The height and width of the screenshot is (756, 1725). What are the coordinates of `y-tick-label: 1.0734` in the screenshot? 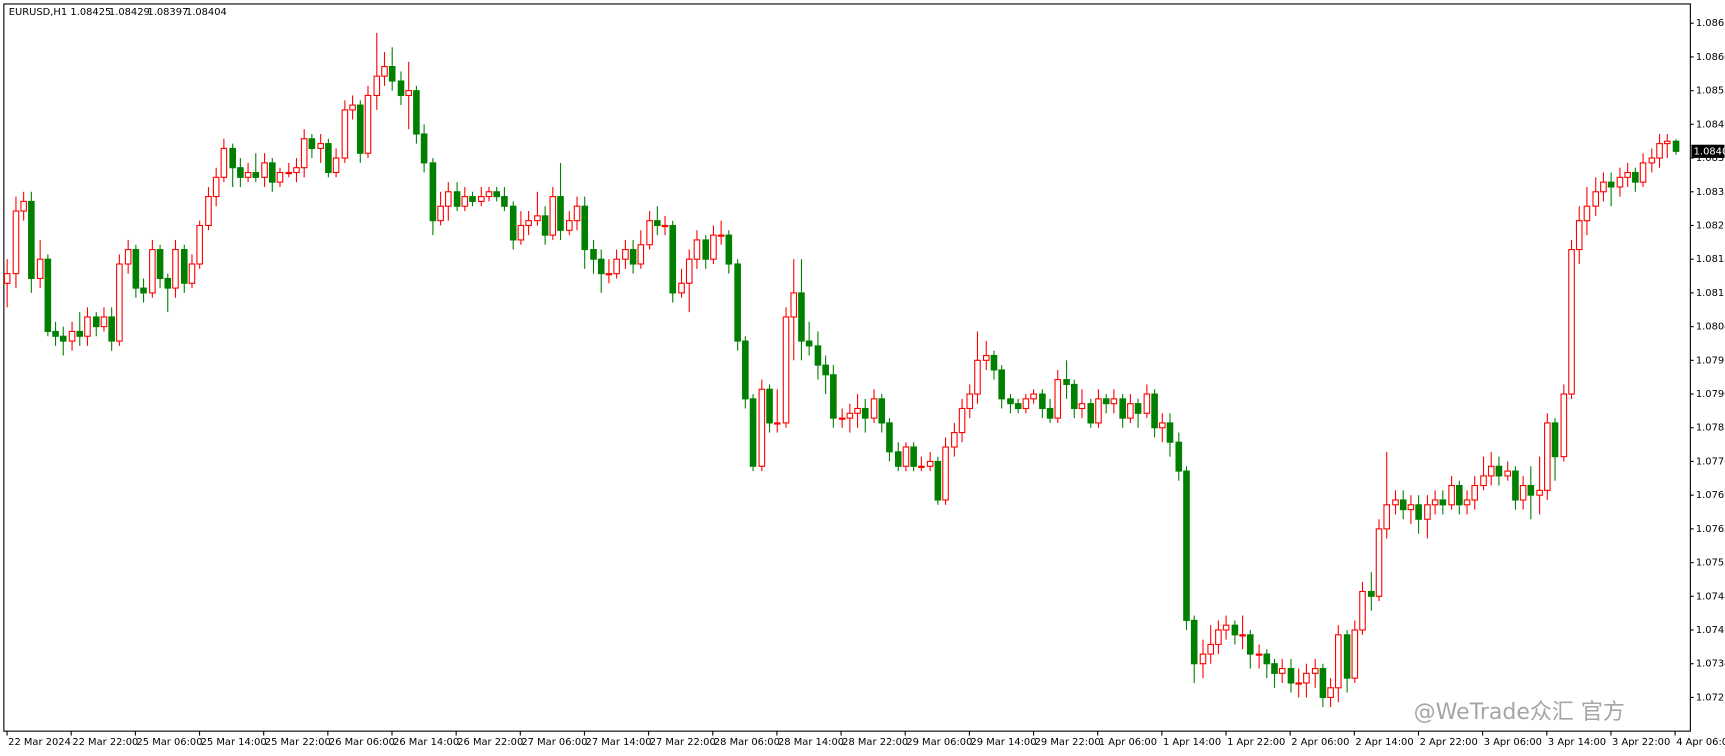 It's located at (1710, 664).